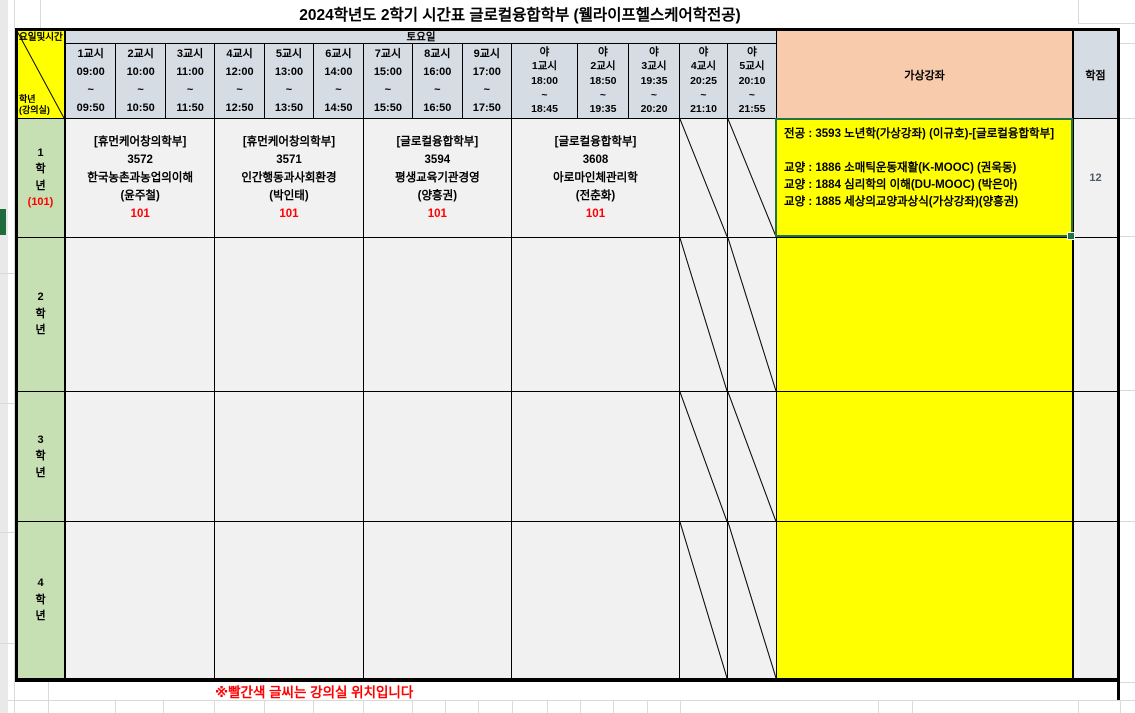 This screenshot has height=713, width=1135. Describe the element at coordinates (16, 355) in the screenshot. I see `table-border-left` at that location.